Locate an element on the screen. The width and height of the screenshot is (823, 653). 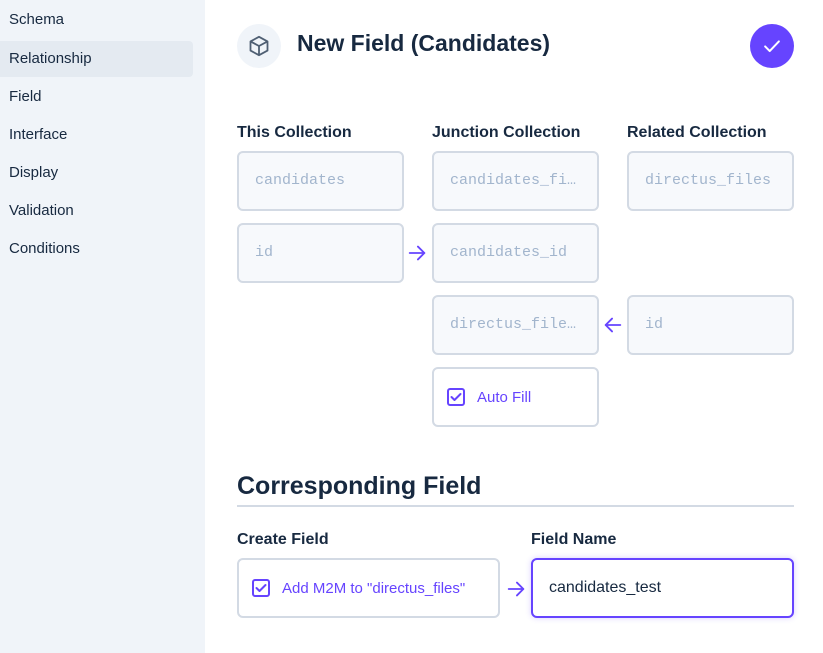
junction-collection-label: Junction Collection is located at coordinates (506, 132).